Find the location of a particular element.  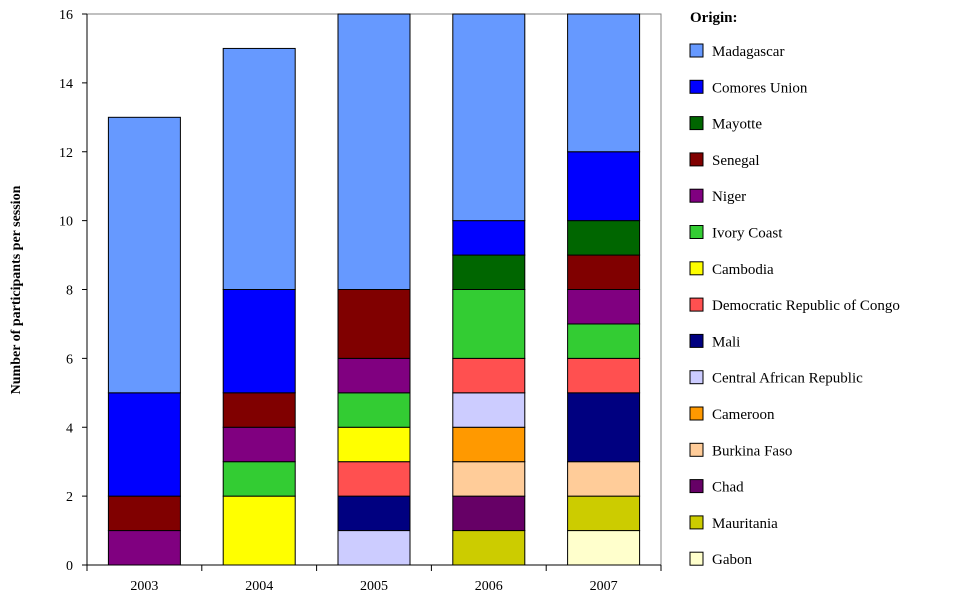

x-tick-label: 2004 is located at coordinates (259, 586).